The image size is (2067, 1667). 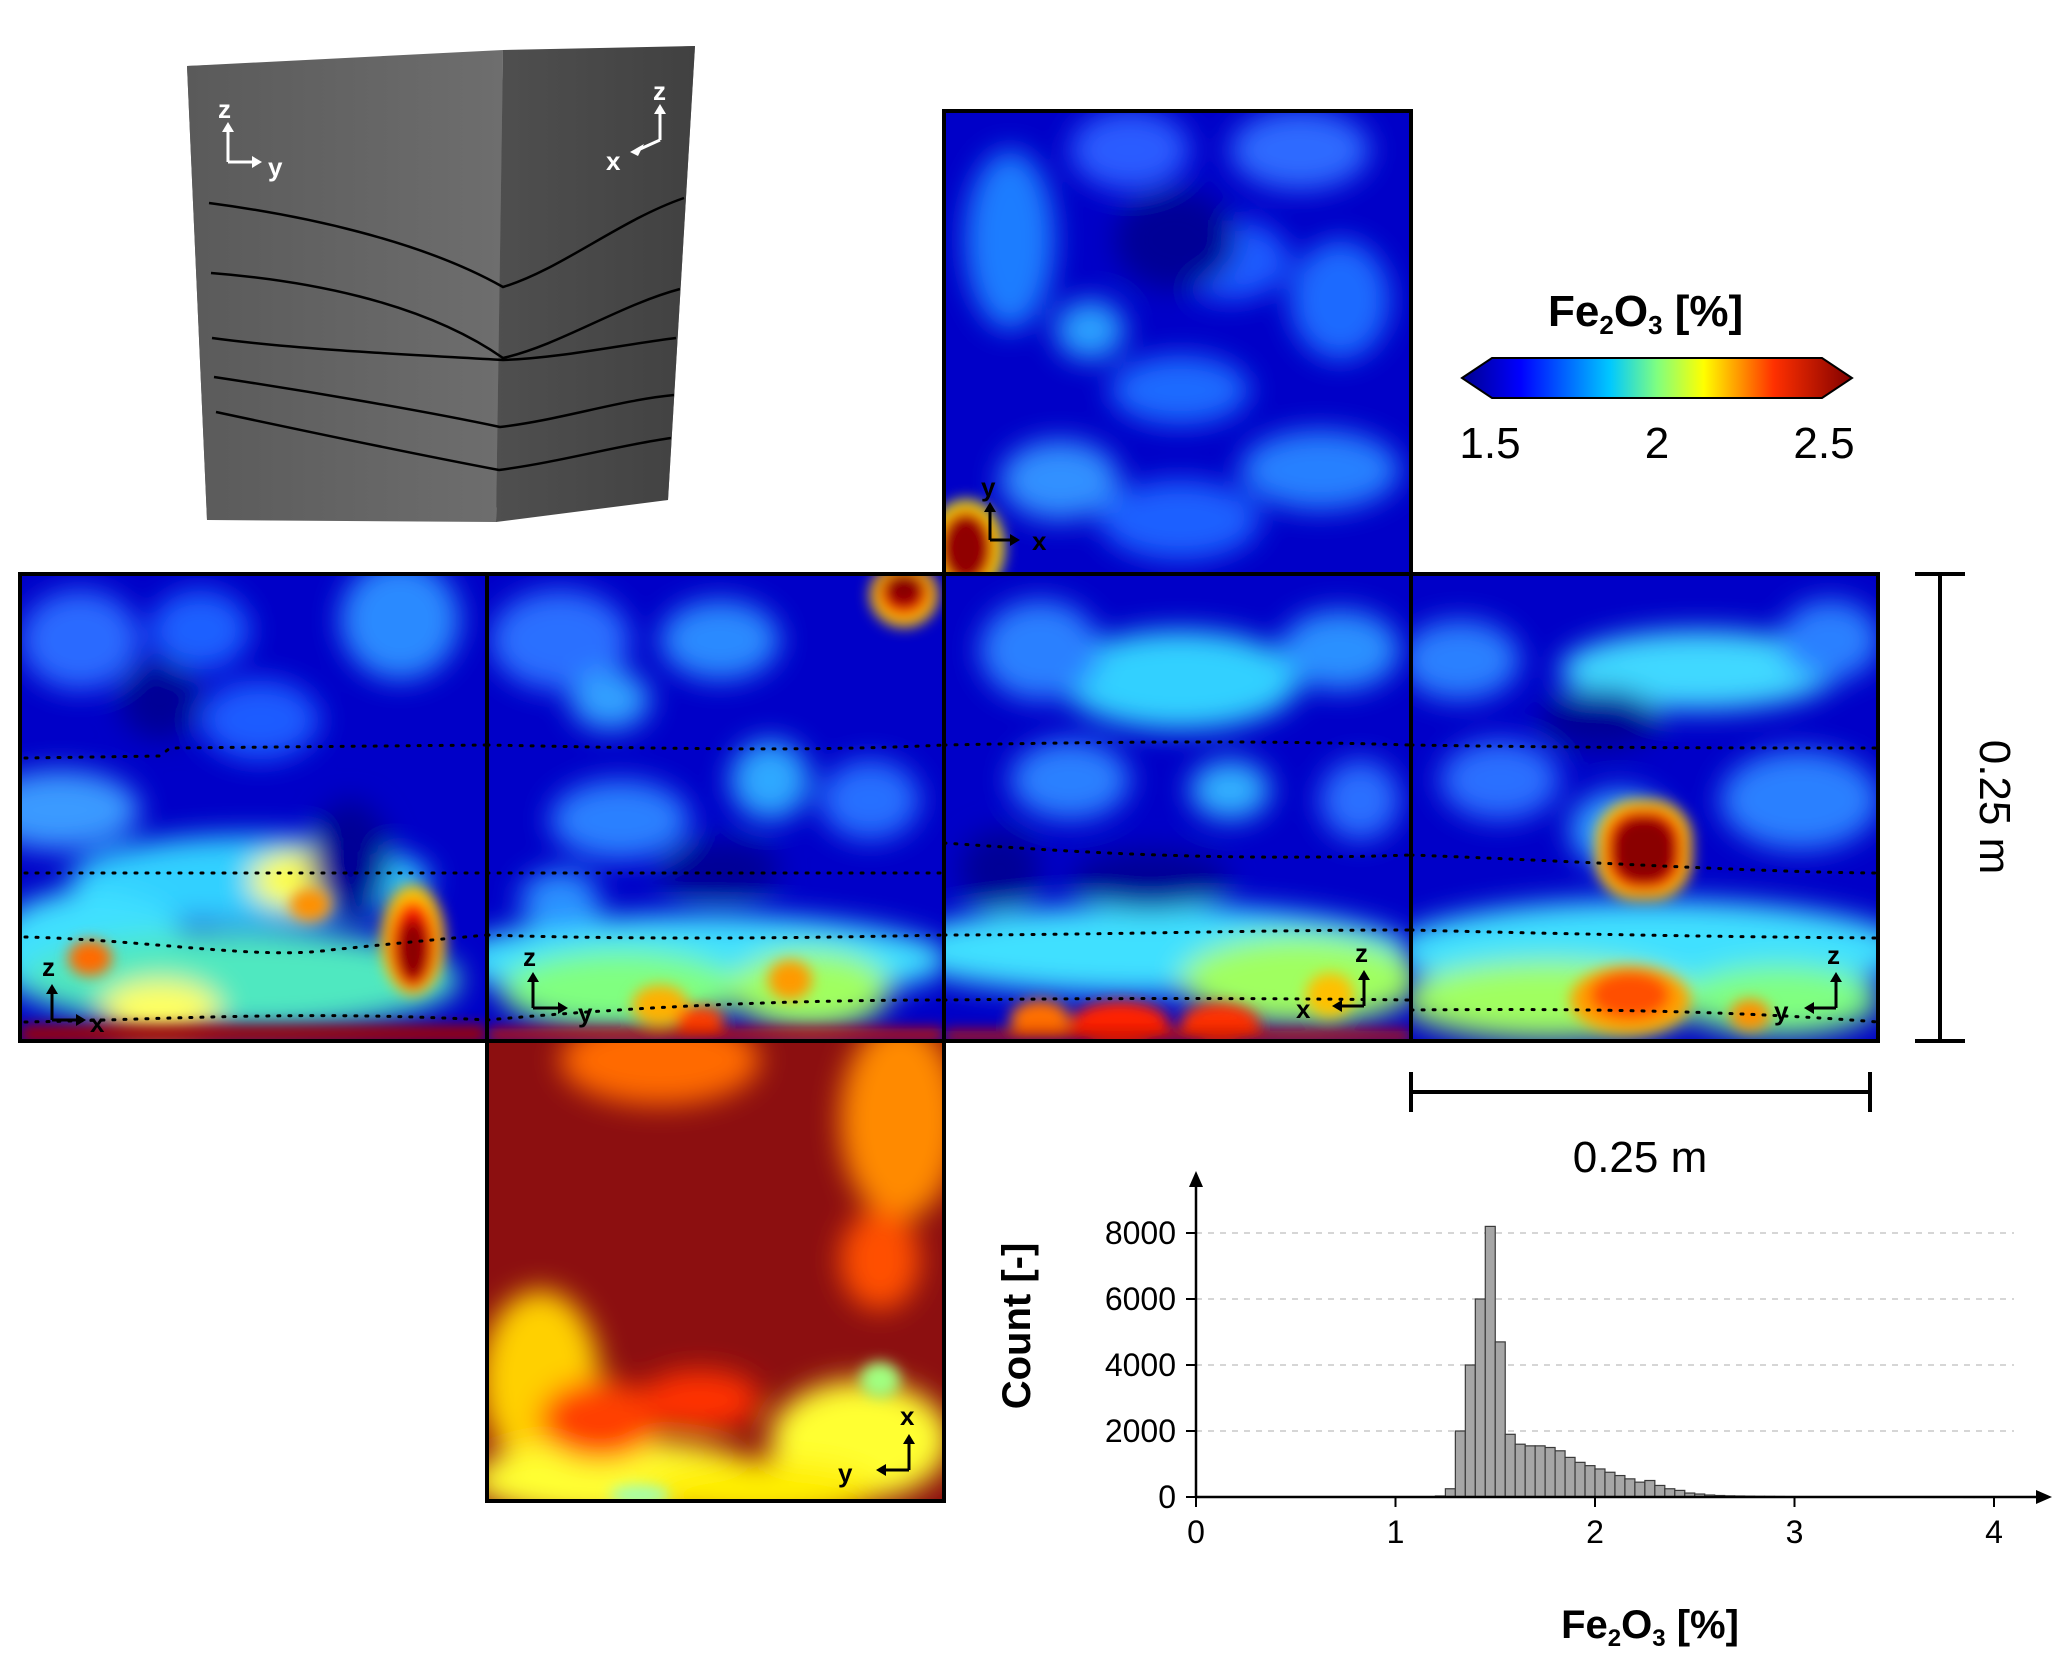 What do you see at coordinates (1645, 313) in the screenshot?
I see `colorbar-title: Fe2O3 [%]` at bounding box center [1645, 313].